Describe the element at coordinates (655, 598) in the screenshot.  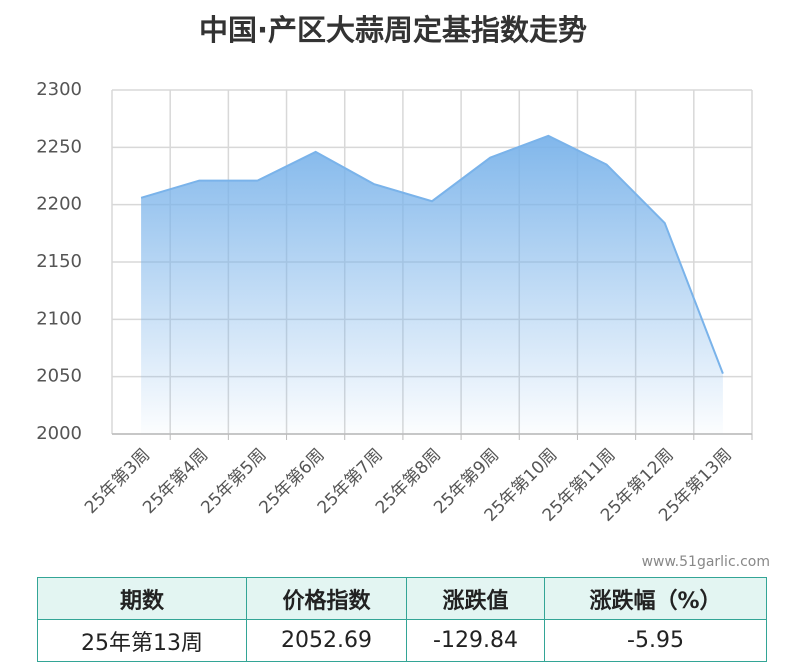
I see `header-cell: 涨跌幅（%）` at that location.